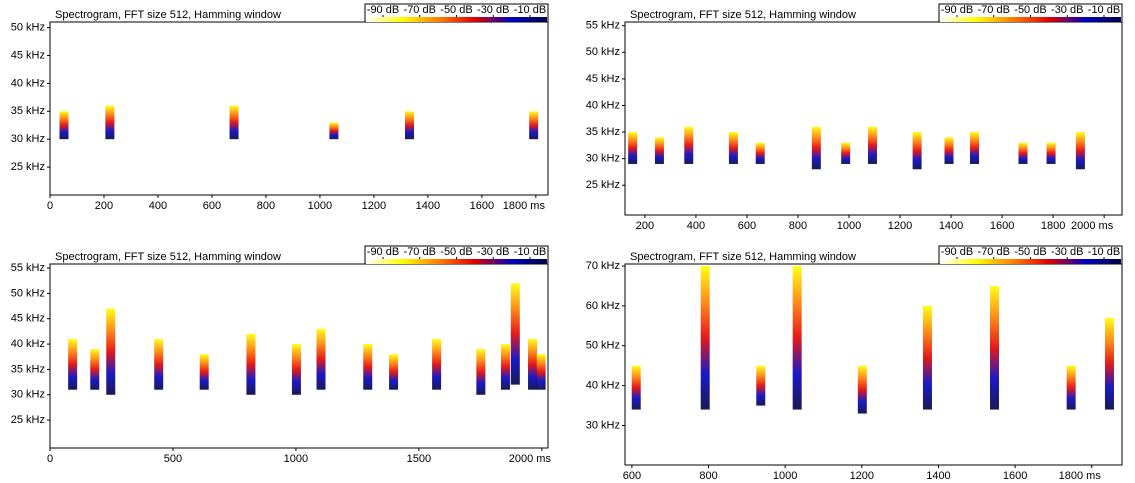 Image resolution: width=1135 pixels, height=483 pixels. Describe the element at coordinates (1092, 226) in the screenshot. I see `x-tick-label: 2000 ms` at that location.